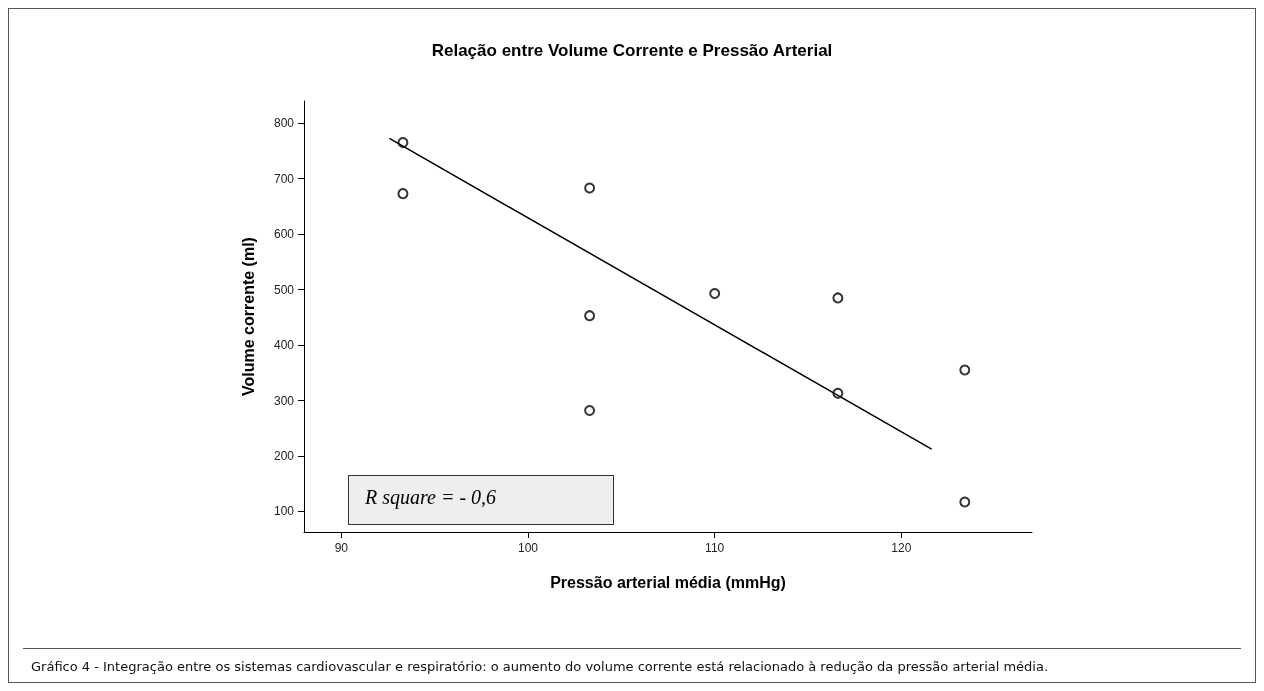  I want to click on y-tick-label: 200, so click(284, 456).